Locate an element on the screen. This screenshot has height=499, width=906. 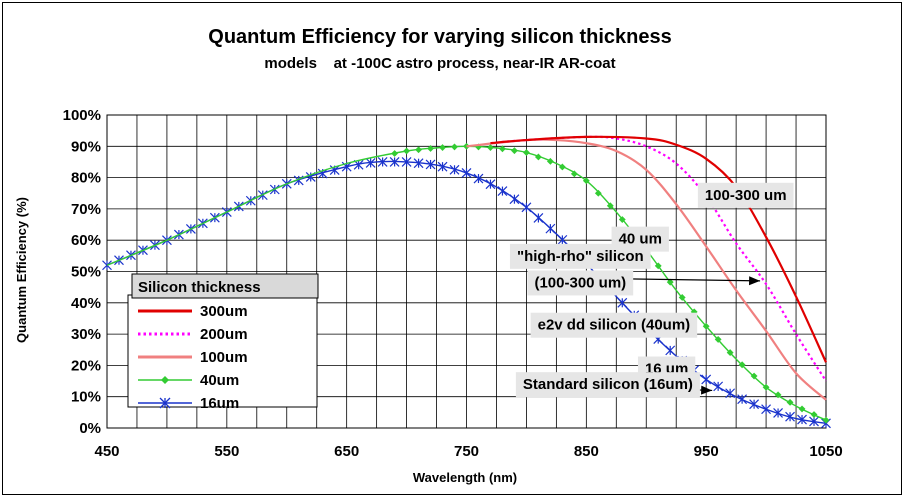
y-axis-label: Quantum Efficiency (%) is located at coordinates (21, 270).